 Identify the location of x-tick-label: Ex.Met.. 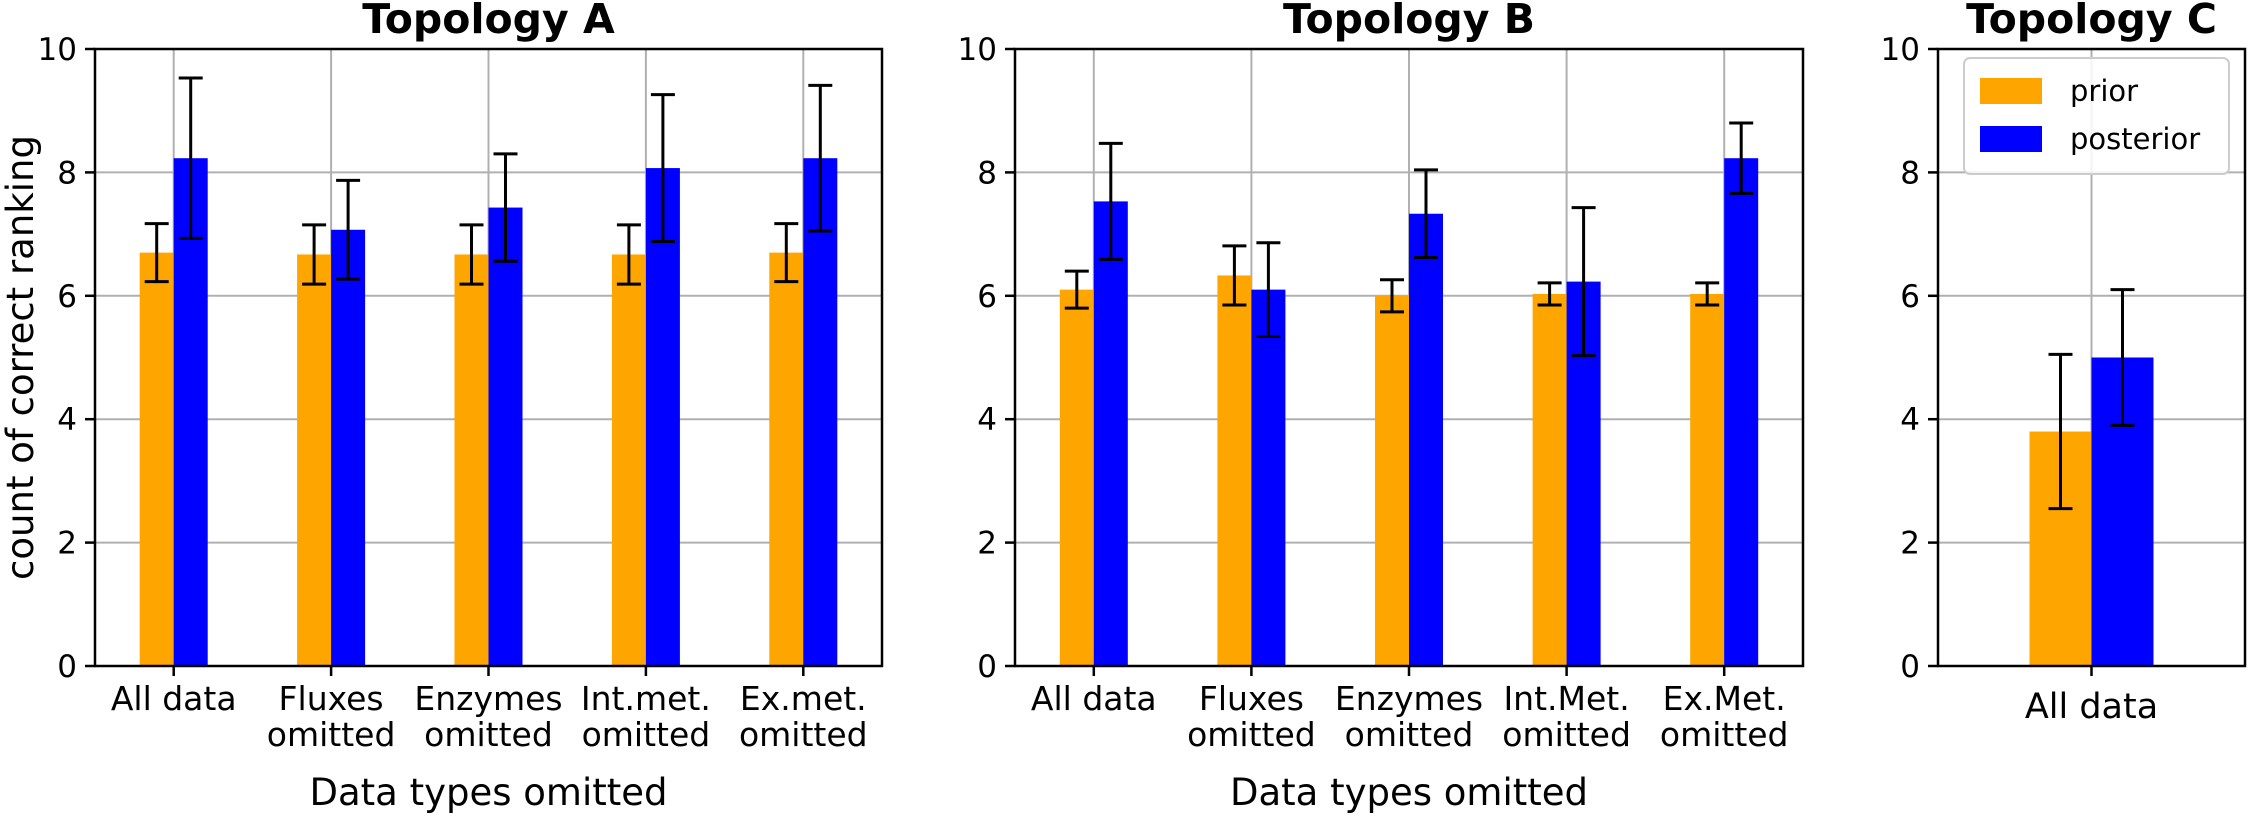
(1724, 698).